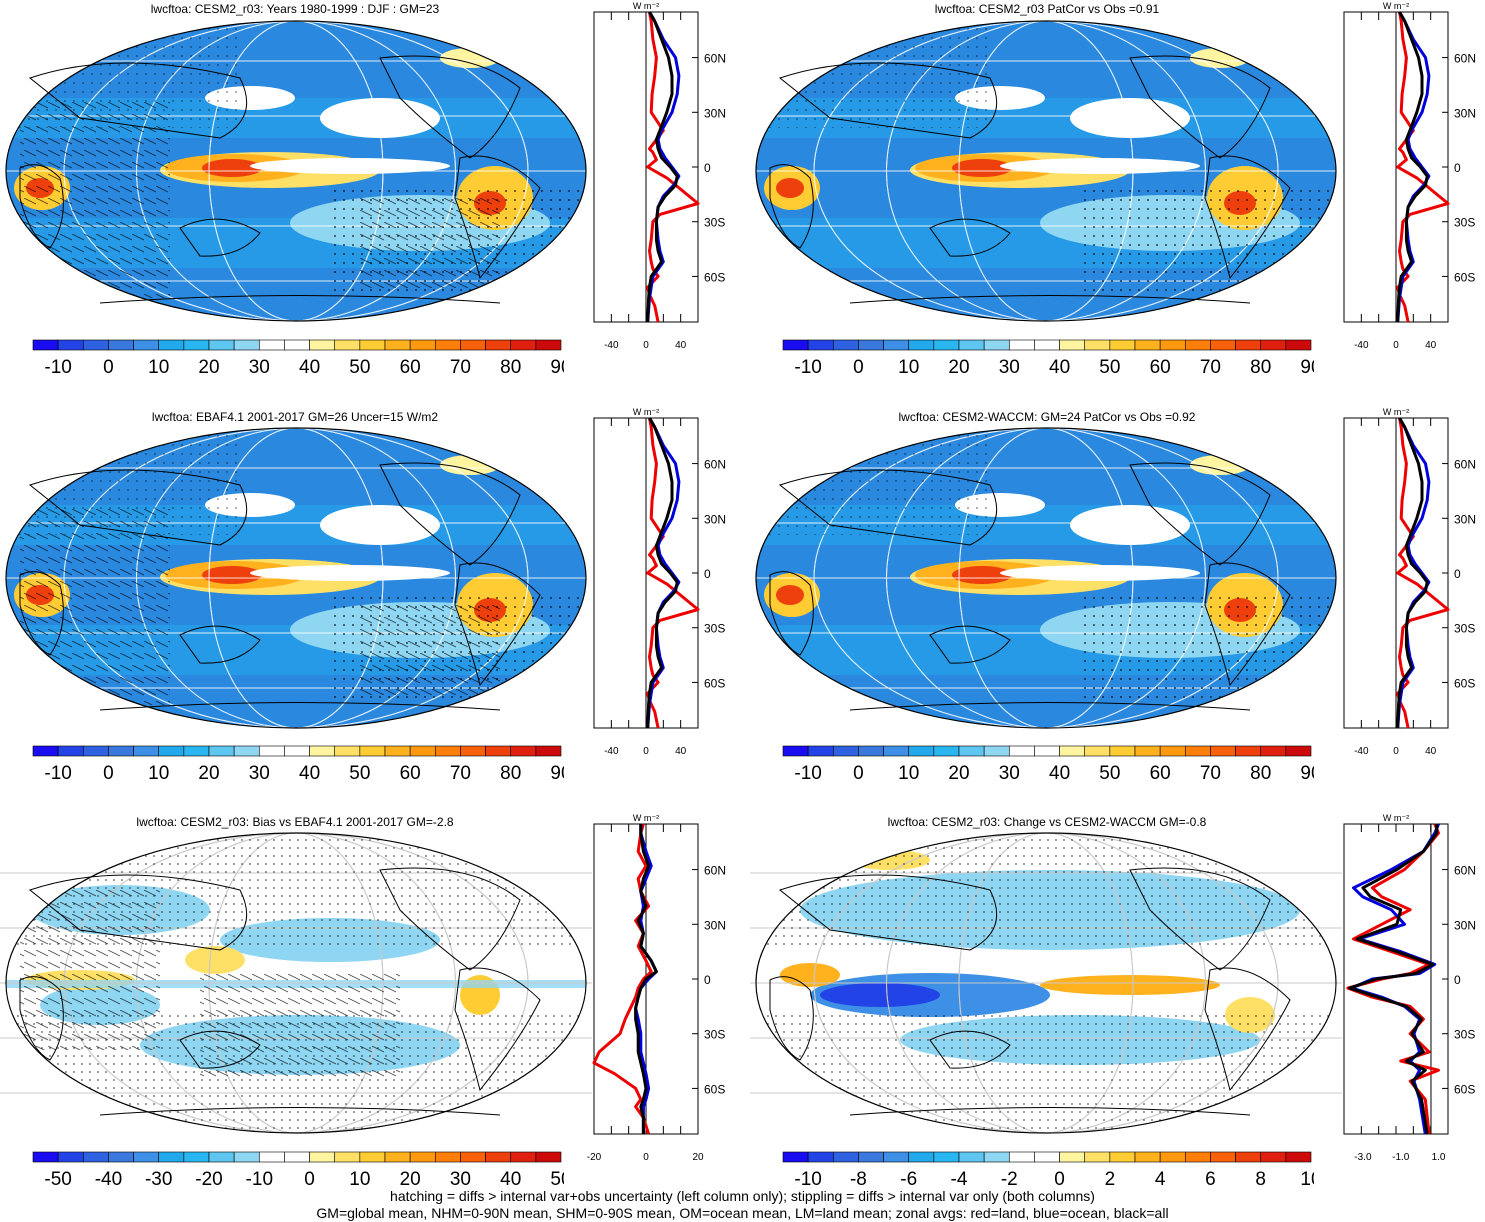  What do you see at coordinates (557, 367) in the screenshot?
I see `colorbar-label: 90` at bounding box center [557, 367].